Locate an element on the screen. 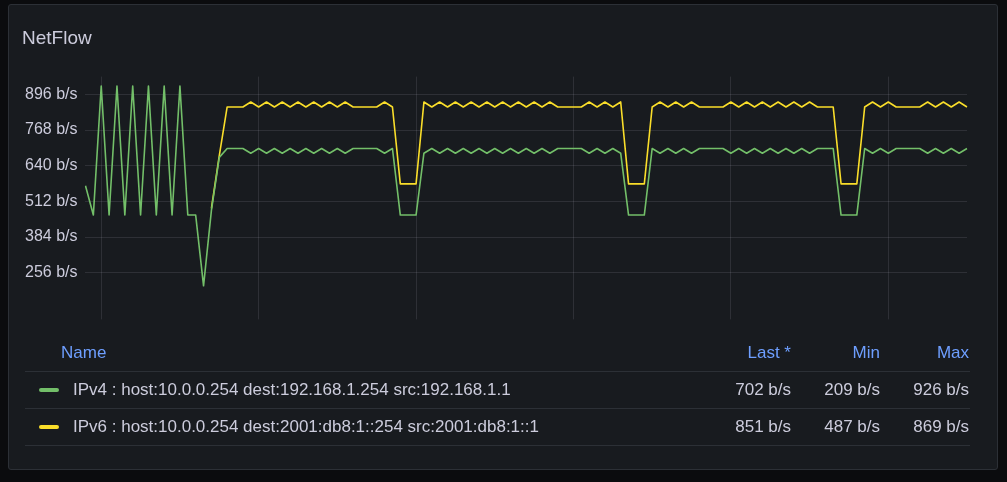 Image resolution: width=1007 pixels, height=482 pixels. legend-label: IPv4 : host:10.0.0.254 dest:192.168.1.254 src:192.168.1.1 is located at coordinates (292, 389).